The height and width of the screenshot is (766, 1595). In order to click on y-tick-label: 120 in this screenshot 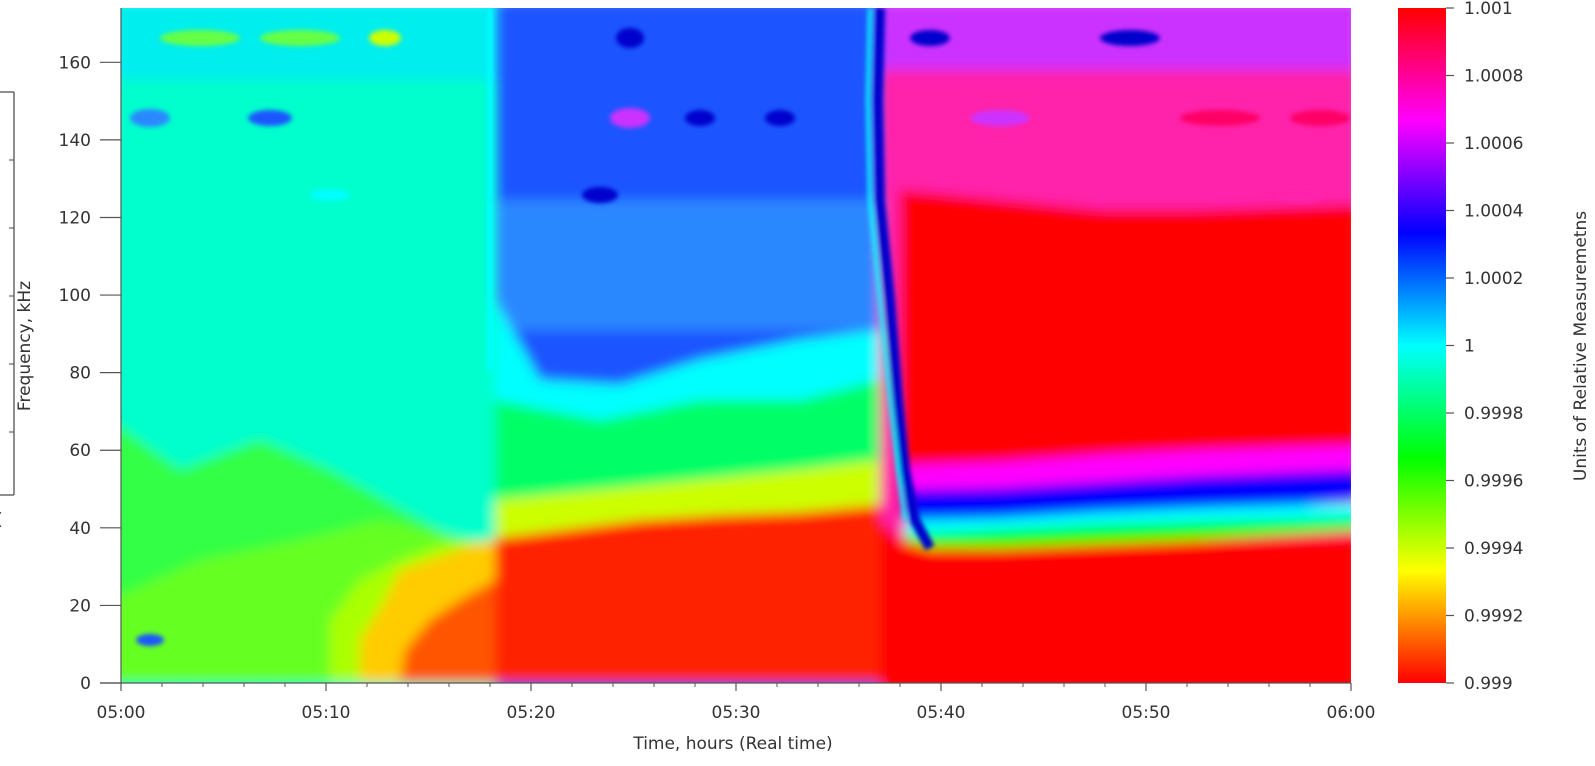, I will do `click(75, 218)`.